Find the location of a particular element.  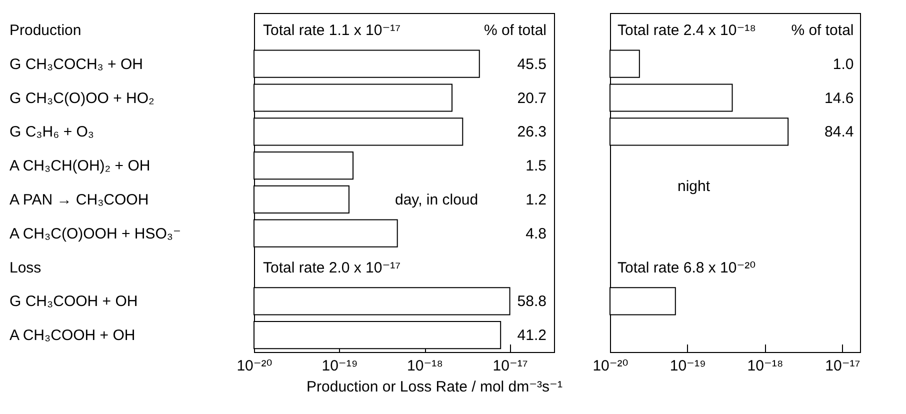

y-tick-label: A PAN → CH₃COOH is located at coordinates (79, 199).